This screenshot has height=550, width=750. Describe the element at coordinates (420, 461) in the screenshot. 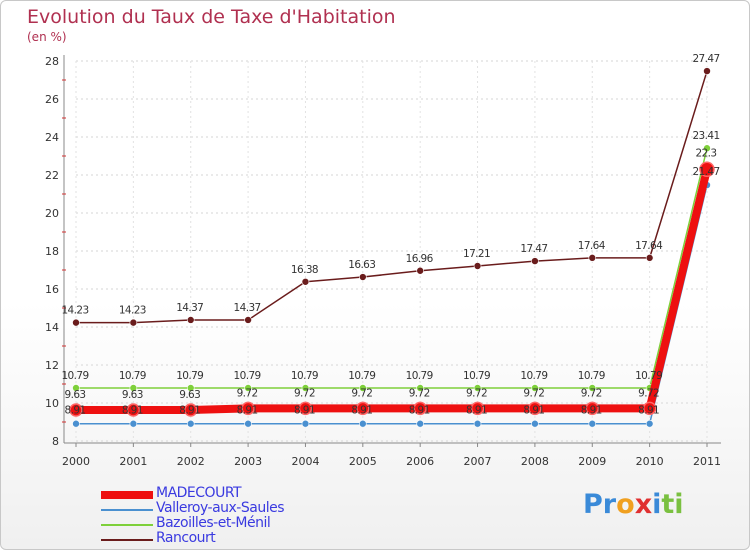

I see `x-tick-label: 2006` at that location.